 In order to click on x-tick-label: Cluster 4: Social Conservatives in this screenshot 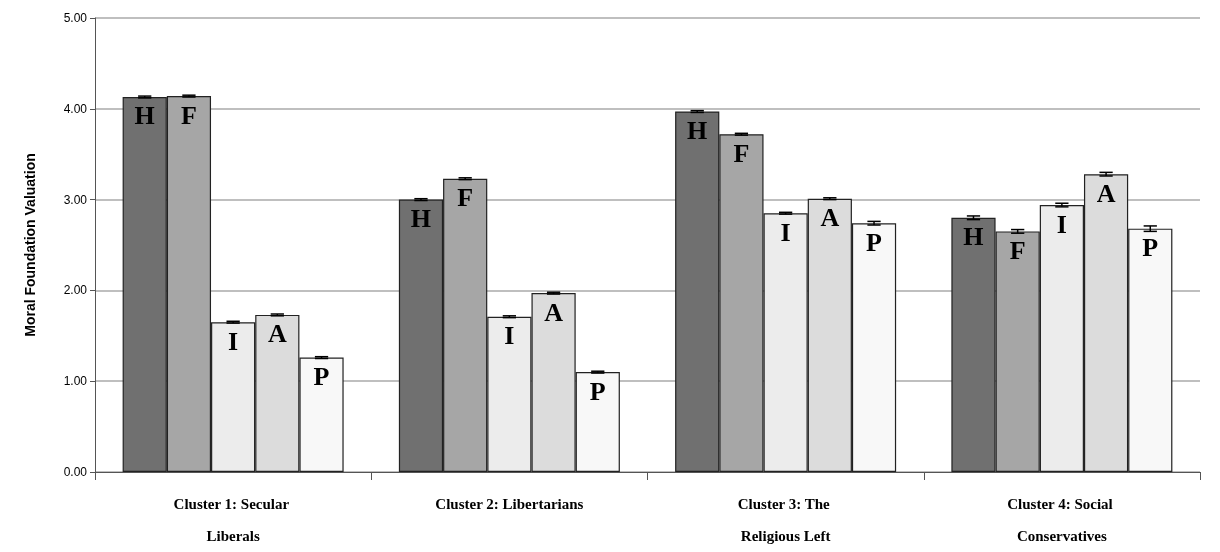, I will do `click(1062, 520)`.